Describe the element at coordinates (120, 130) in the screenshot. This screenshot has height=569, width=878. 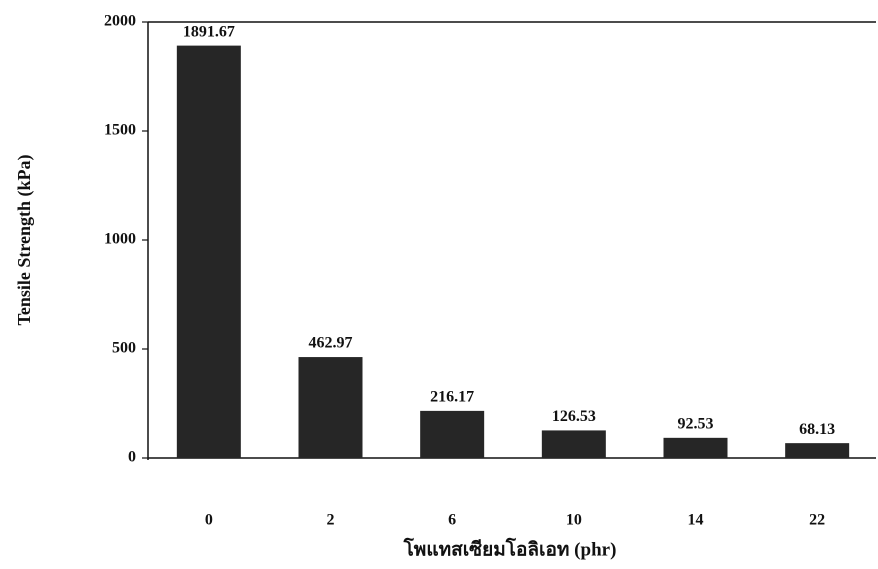
I see `y-tick-label: 1500` at that location.